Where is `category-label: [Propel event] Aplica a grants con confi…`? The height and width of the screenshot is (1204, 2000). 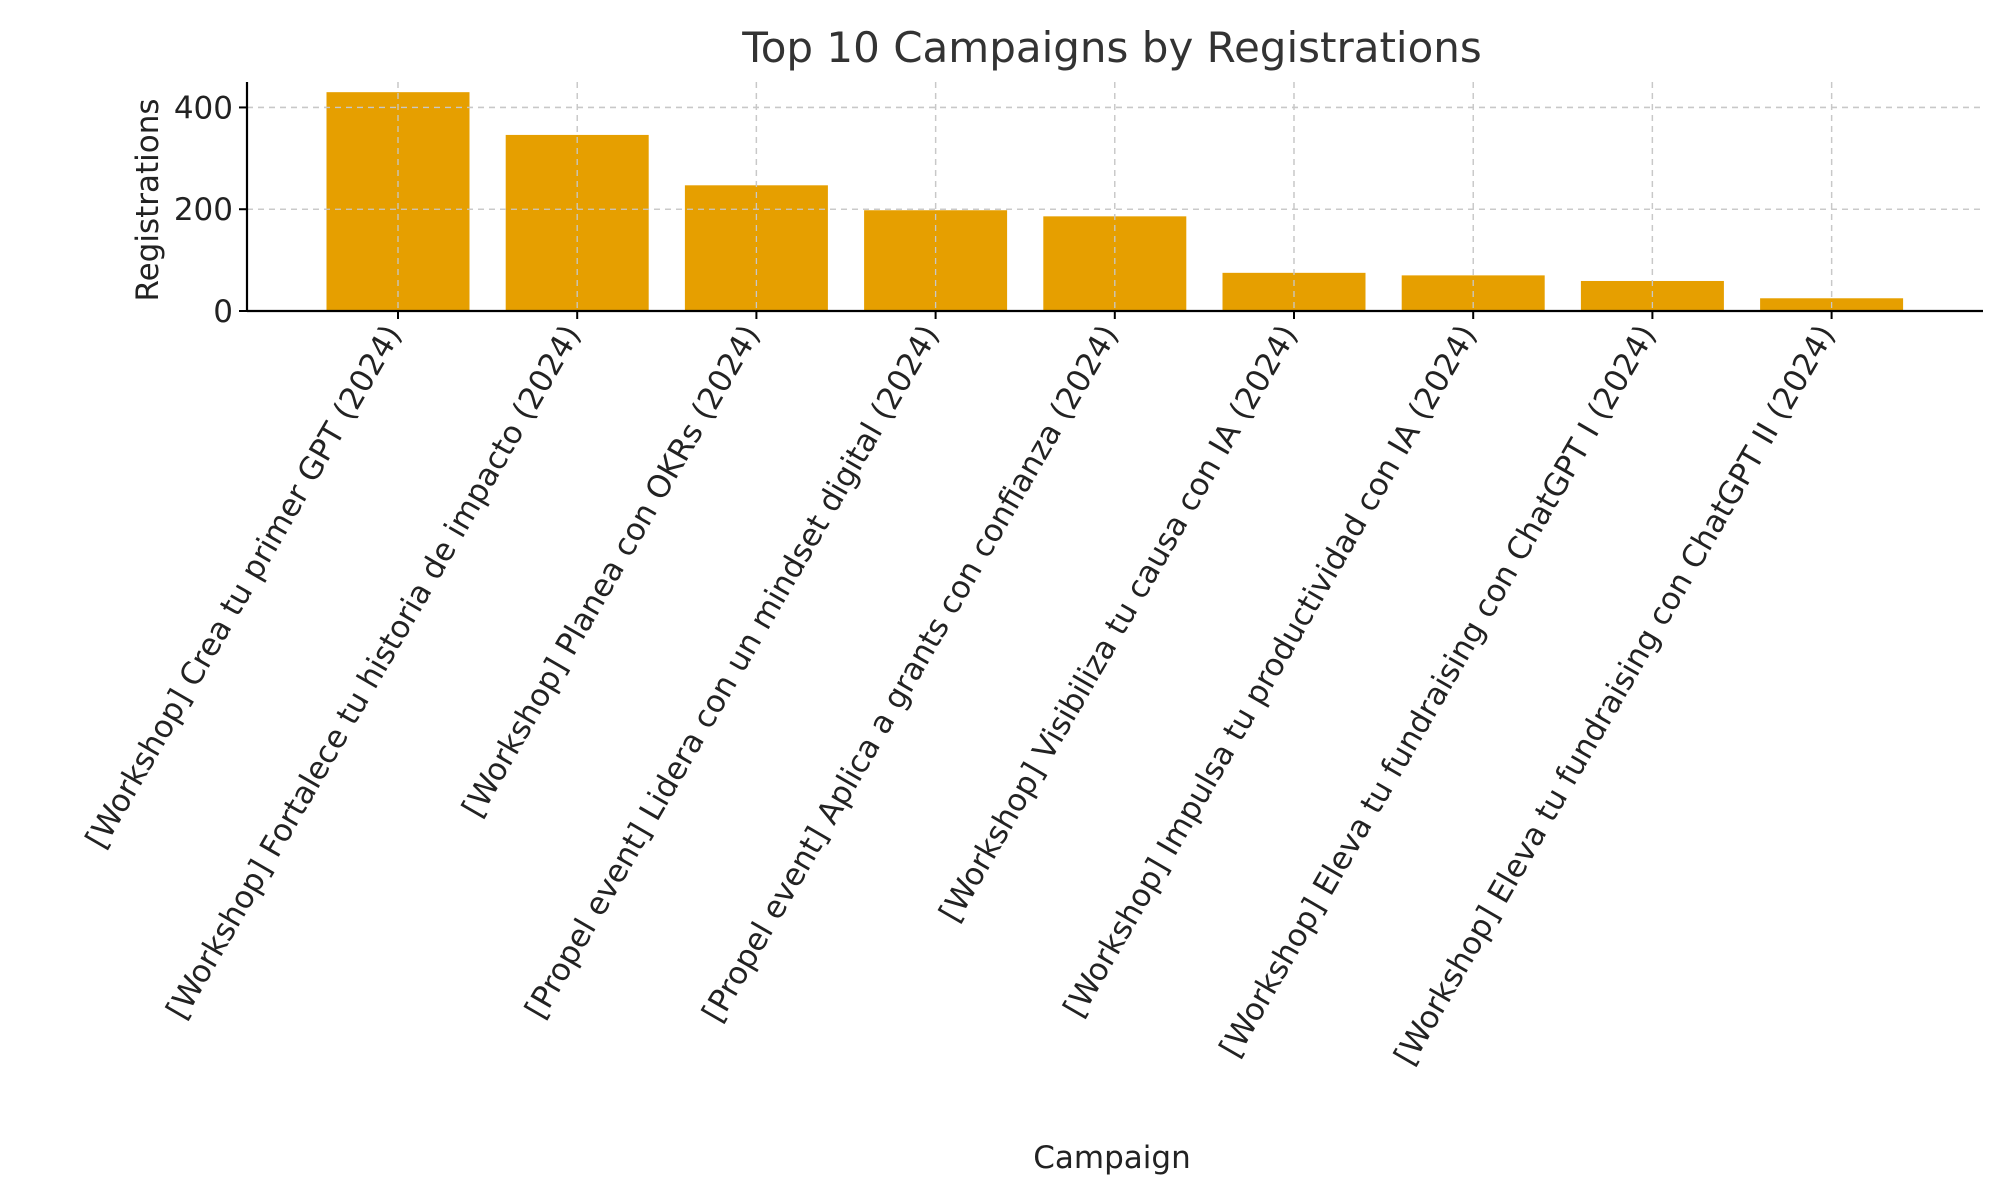 category-label: [Propel event] Aplica a grants con confi… is located at coordinates (910, 673).